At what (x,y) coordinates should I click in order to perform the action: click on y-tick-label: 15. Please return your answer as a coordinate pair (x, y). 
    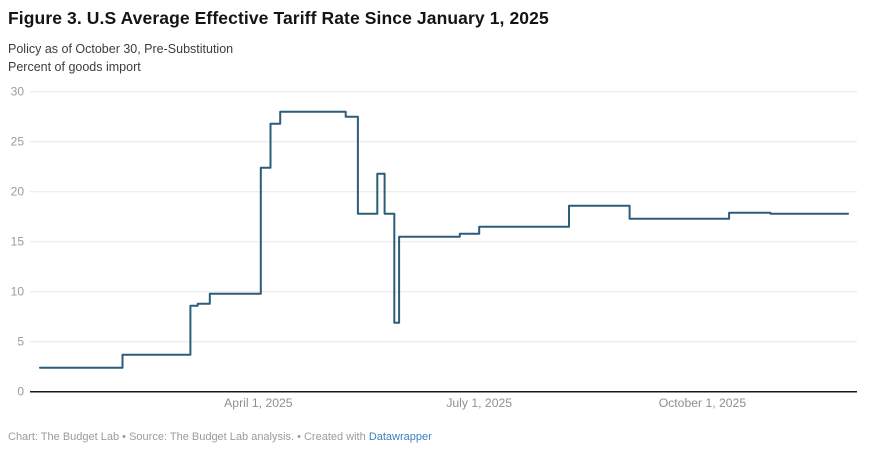
    Looking at the image, I should click on (18, 242).